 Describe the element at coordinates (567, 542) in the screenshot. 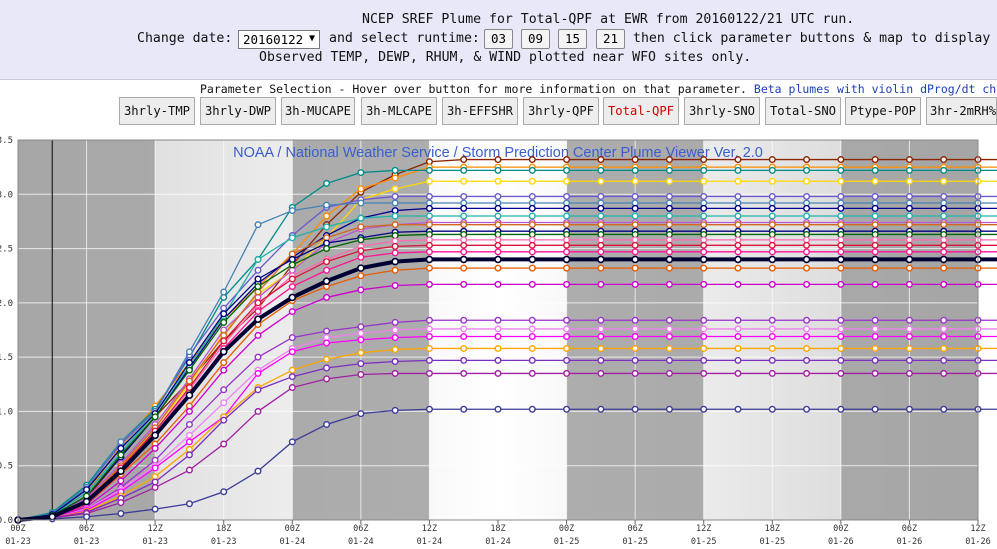

I see `x-tick-date: 01-25` at that location.